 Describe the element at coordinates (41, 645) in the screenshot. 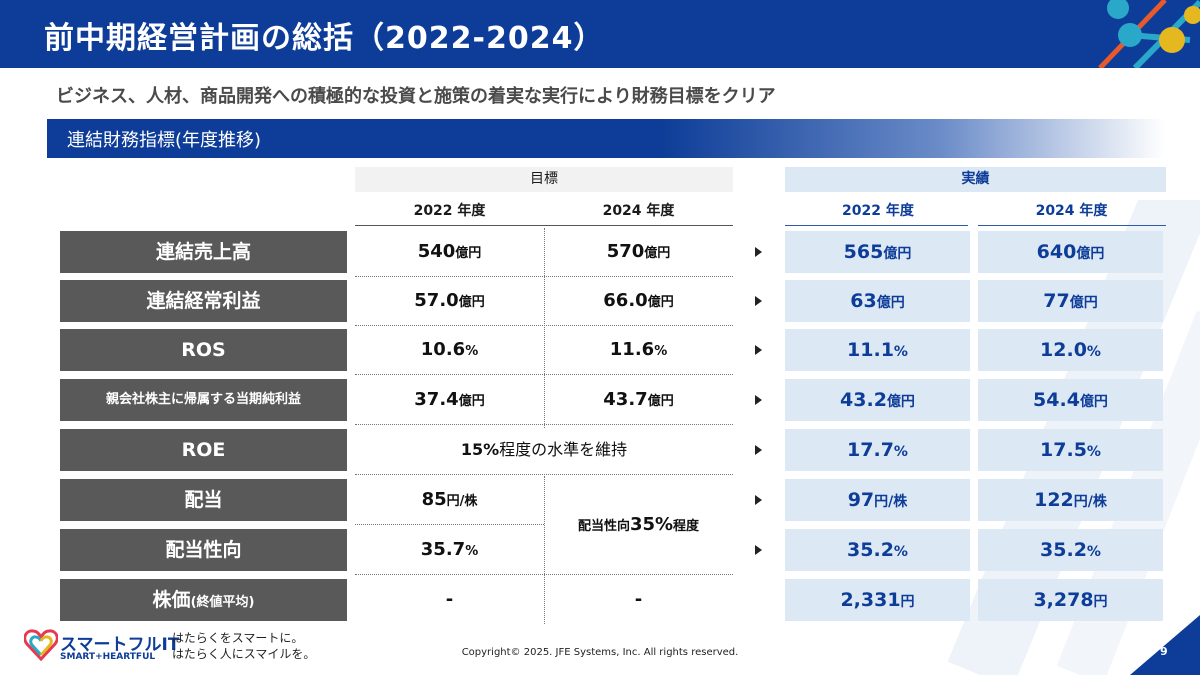

I see `heart-logo-icon` at that location.